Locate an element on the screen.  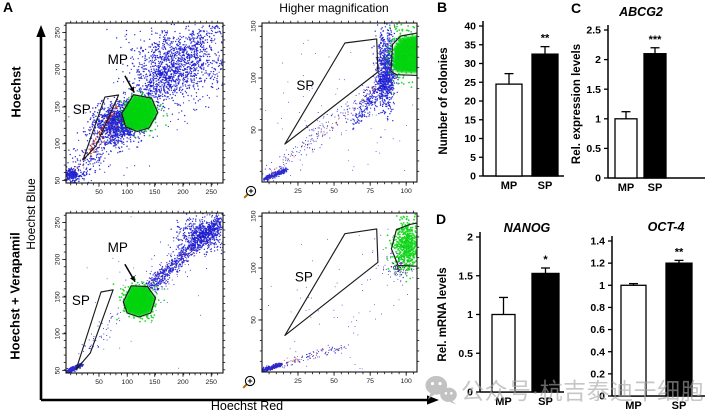
panel-label-c: C is located at coordinates (576, 8).